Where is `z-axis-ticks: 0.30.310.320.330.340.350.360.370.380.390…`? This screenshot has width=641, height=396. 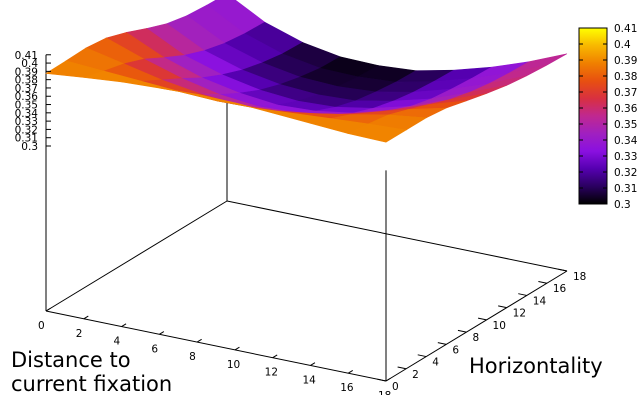 z-axis-ticks: 0.30.310.320.330.340.350.360.370.380.390… is located at coordinates (33, 101).